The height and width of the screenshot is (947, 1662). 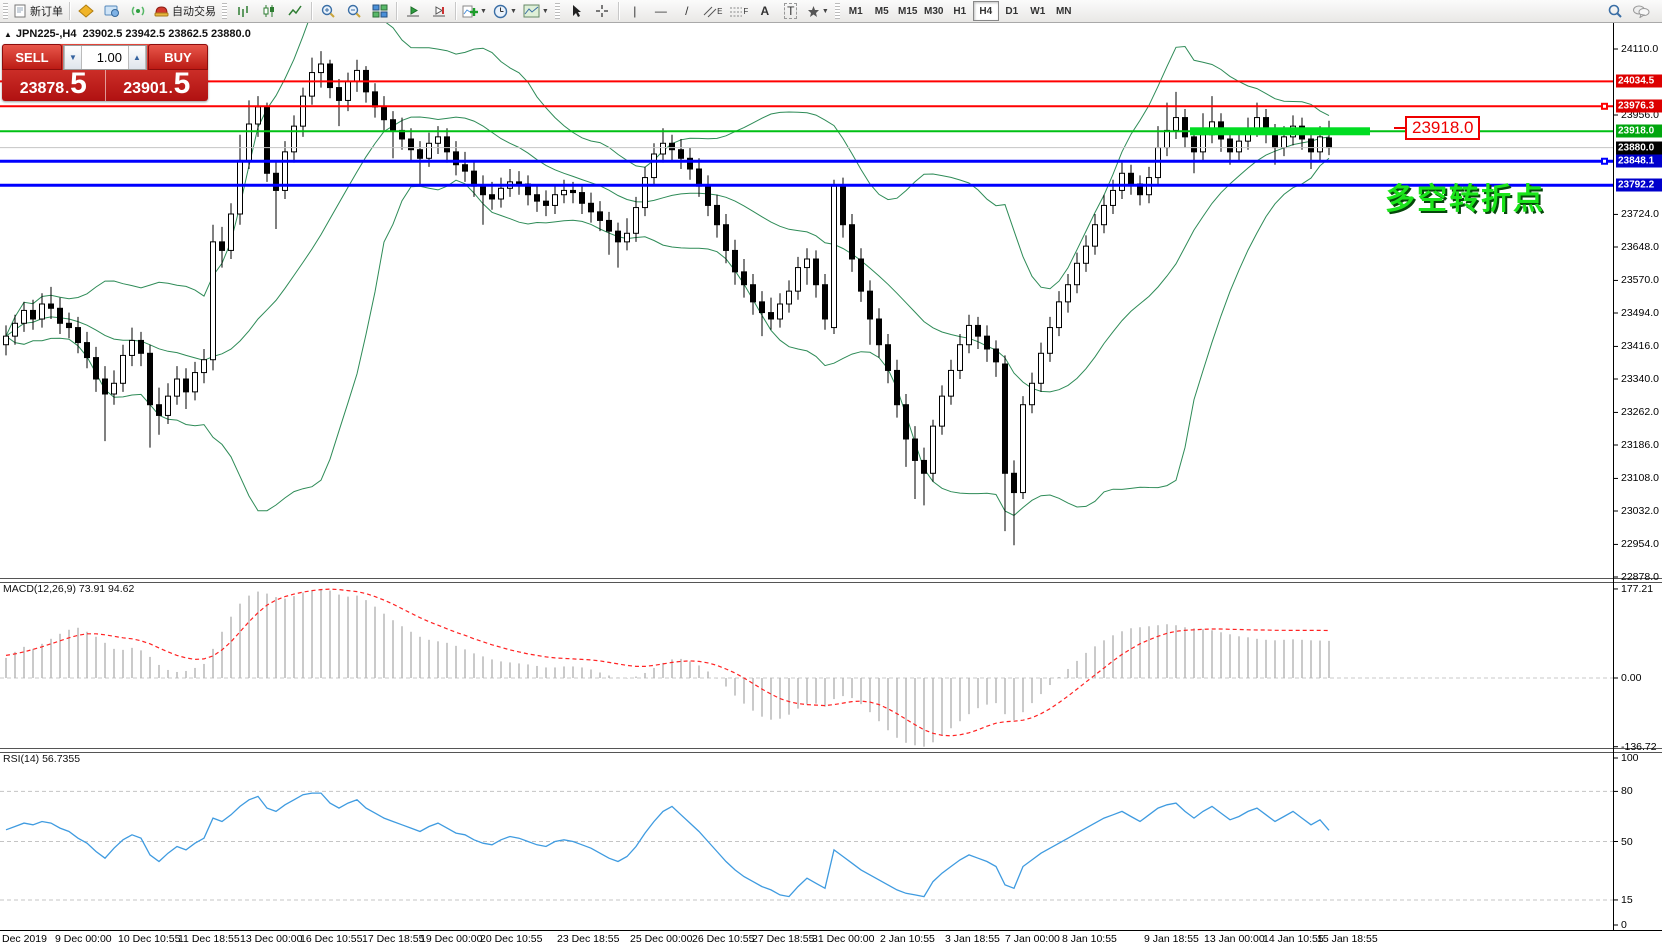 I want to click on buy-price: 23901. 5, so click(x=157, y=83).